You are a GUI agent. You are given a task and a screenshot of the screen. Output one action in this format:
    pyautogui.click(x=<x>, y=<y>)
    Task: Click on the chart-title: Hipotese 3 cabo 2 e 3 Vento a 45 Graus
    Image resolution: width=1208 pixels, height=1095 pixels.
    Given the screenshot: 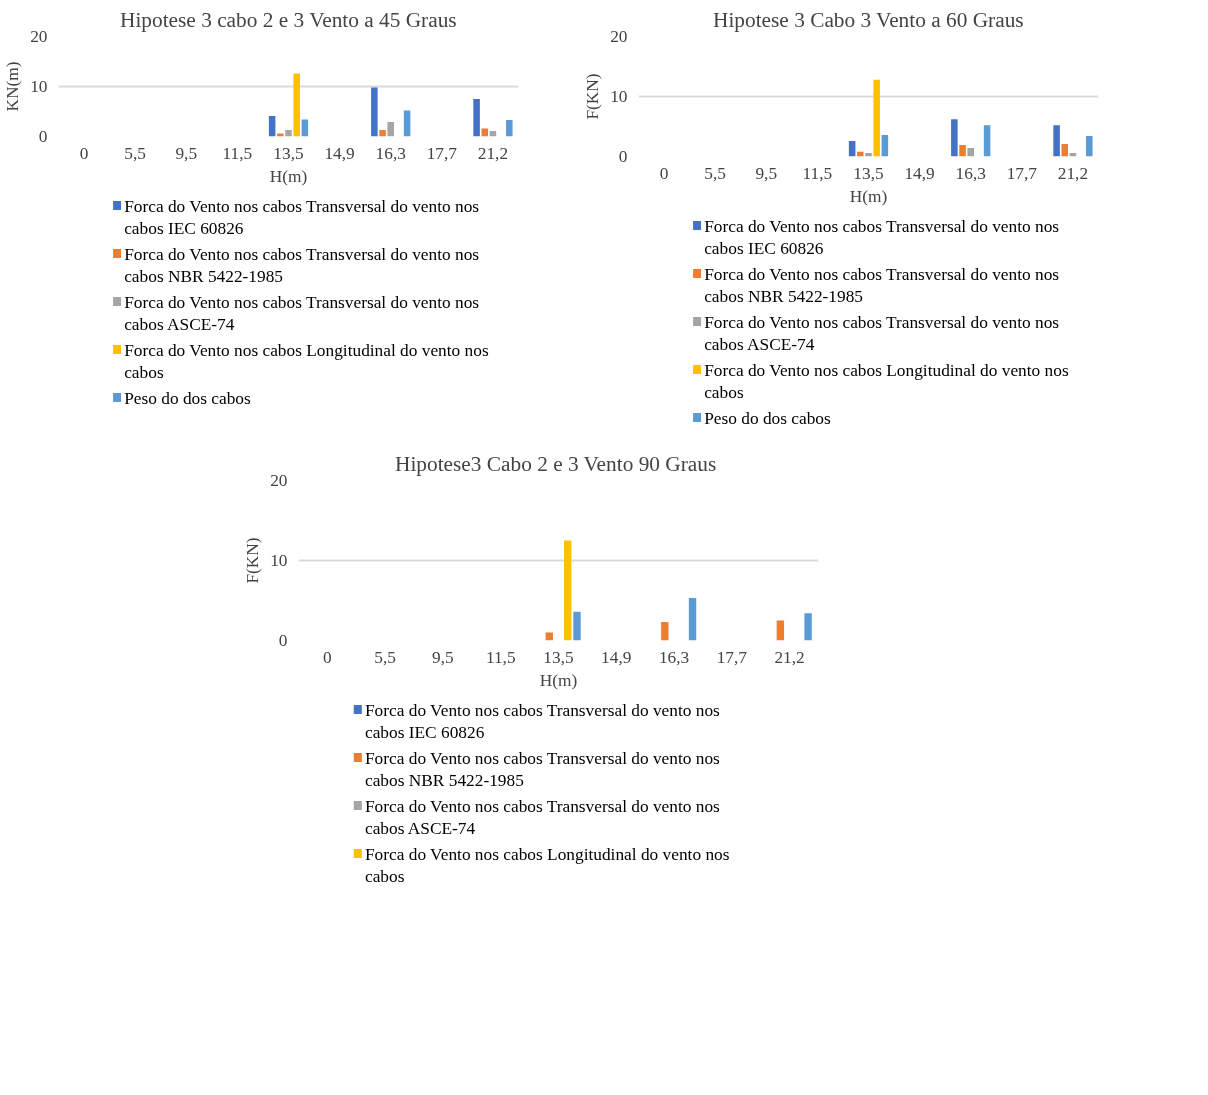 What is the action you would take?
    pyautogui.click(x=288, y=19)
    